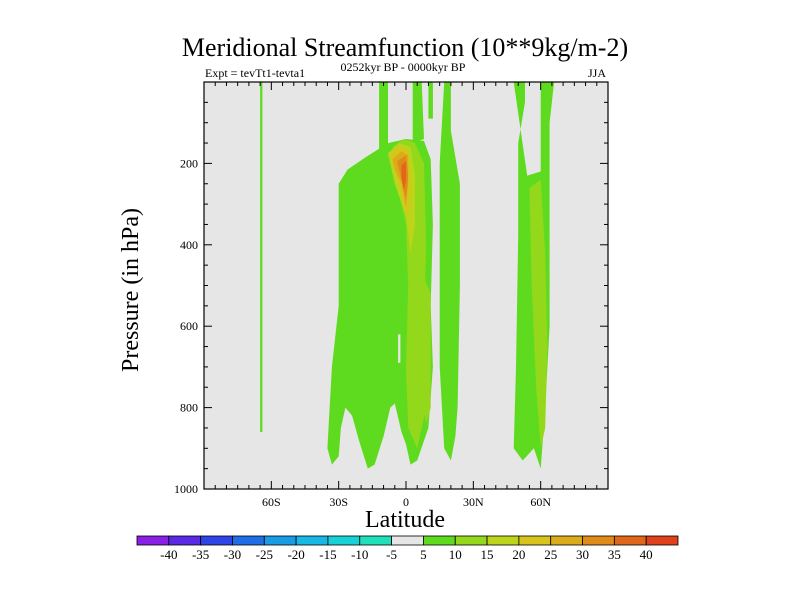 The image size is (800, 600). Describe the element at coordinates (550, 554) in the screenshot. I see `colorbar-label: 25` at that location.